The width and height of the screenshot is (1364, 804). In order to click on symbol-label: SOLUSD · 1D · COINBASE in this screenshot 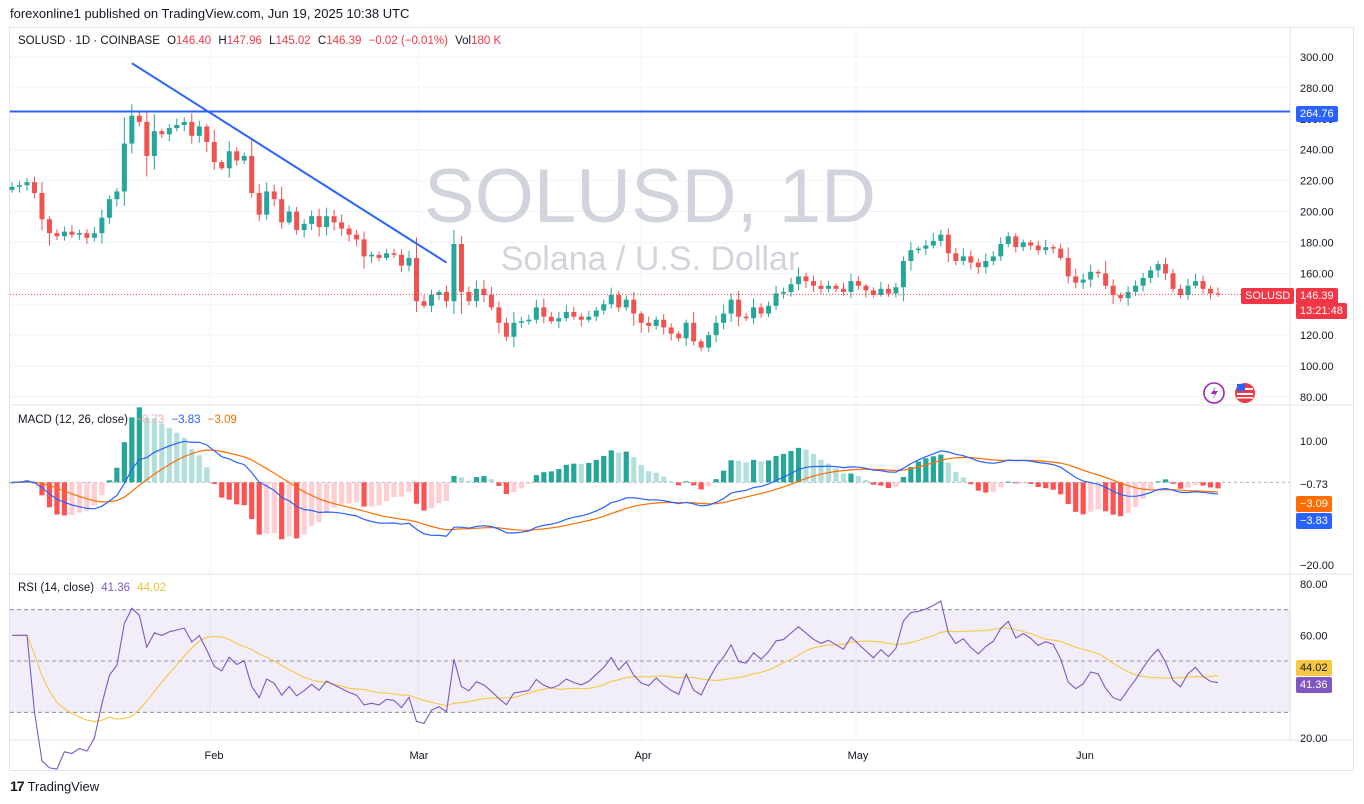, I will do `click(89, 41)`.